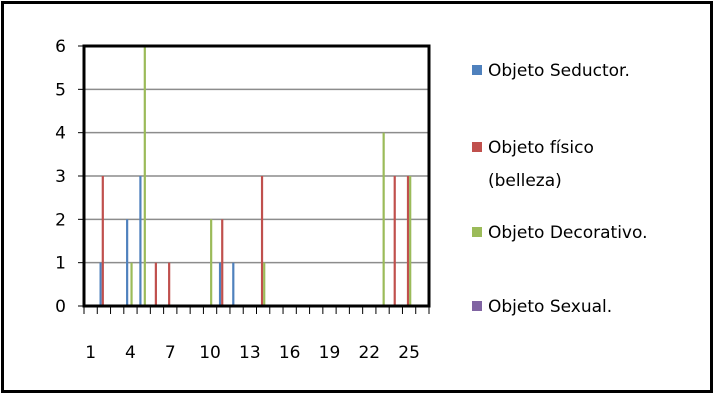  I want to click on y-tick-label: 4, so click(60, 134).